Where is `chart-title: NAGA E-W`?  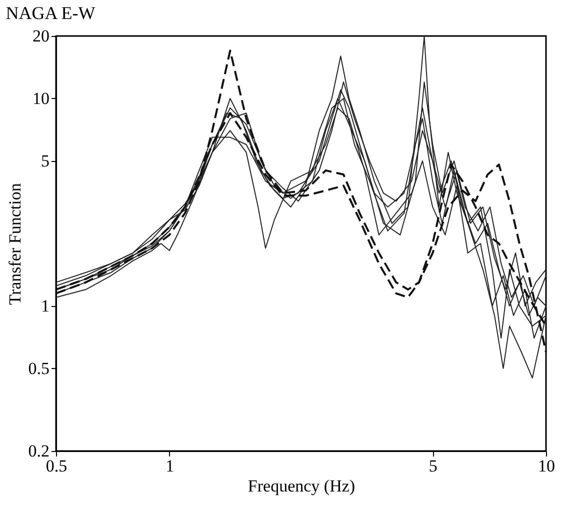
chart-title: NAGA E-W is located at coordinates (51, 13).